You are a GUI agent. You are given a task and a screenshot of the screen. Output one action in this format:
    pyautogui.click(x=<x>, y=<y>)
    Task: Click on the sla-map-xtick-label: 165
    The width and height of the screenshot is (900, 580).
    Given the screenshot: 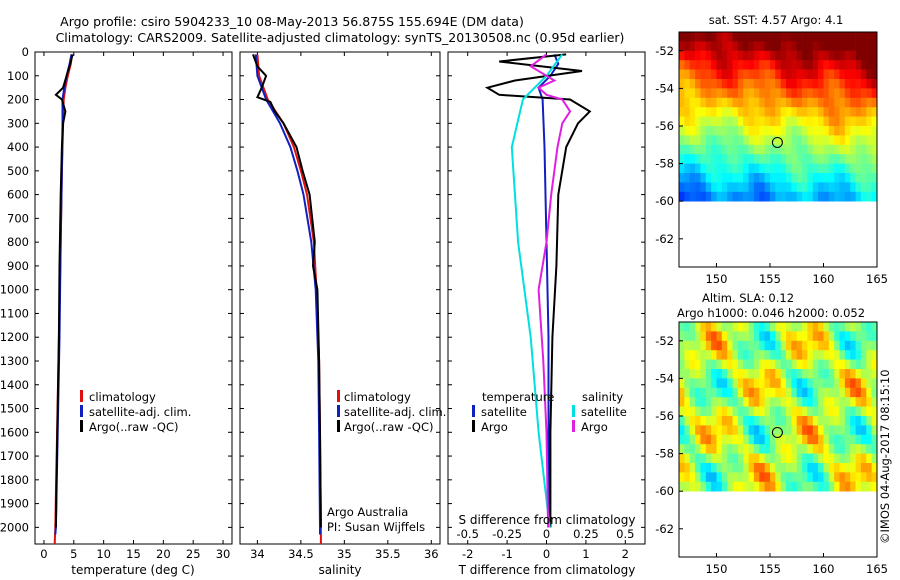 What is the action you would take?
    pyautogui.click(x=877, y=569)
    